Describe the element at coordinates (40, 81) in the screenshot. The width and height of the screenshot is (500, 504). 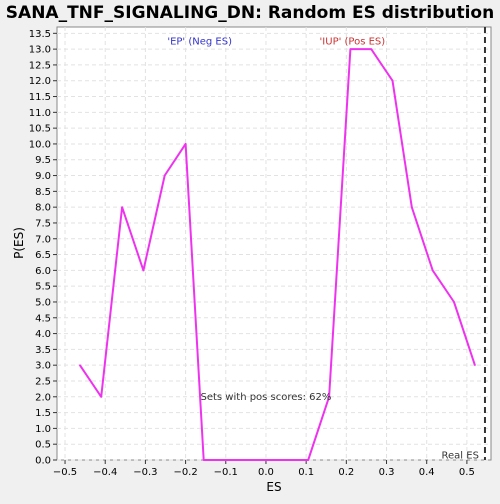
I see `y-tick-label: 12.0` at that location.